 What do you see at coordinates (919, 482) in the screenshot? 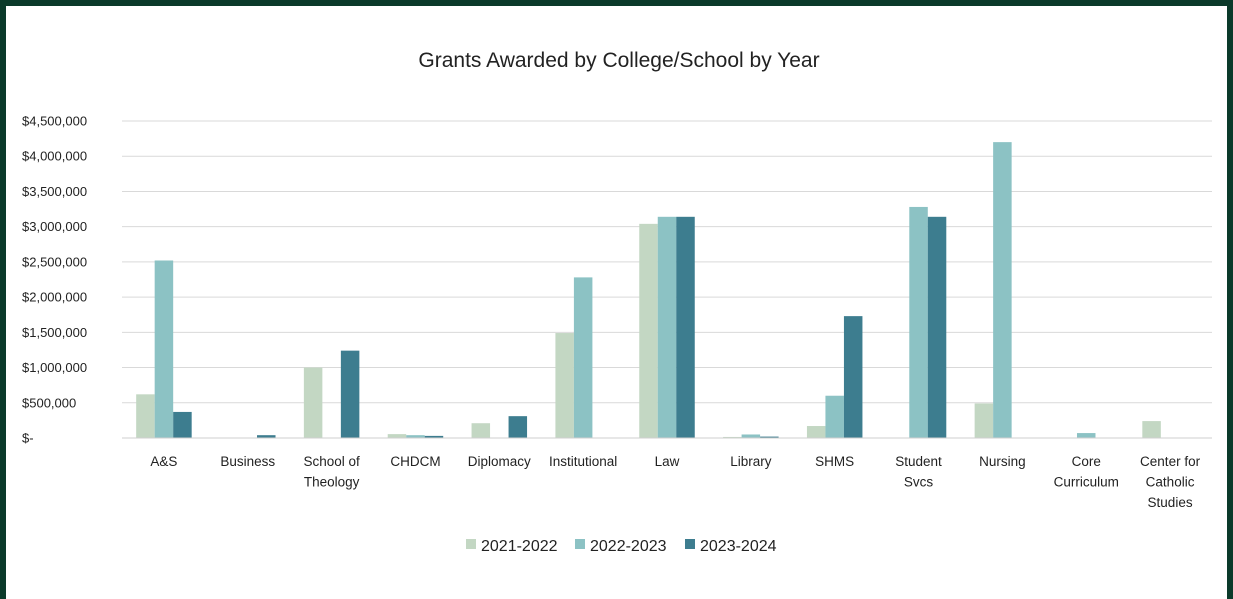
I see `x-tick-label-line: Svcs` at bounding box center [919, 482].